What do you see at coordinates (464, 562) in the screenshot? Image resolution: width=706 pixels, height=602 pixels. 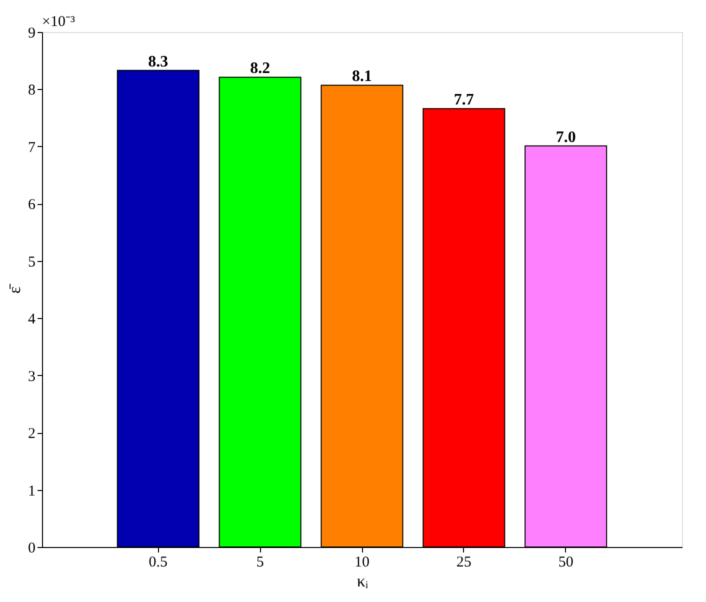 I see `x-tick-label: 25` at bounding box center [464, 562].